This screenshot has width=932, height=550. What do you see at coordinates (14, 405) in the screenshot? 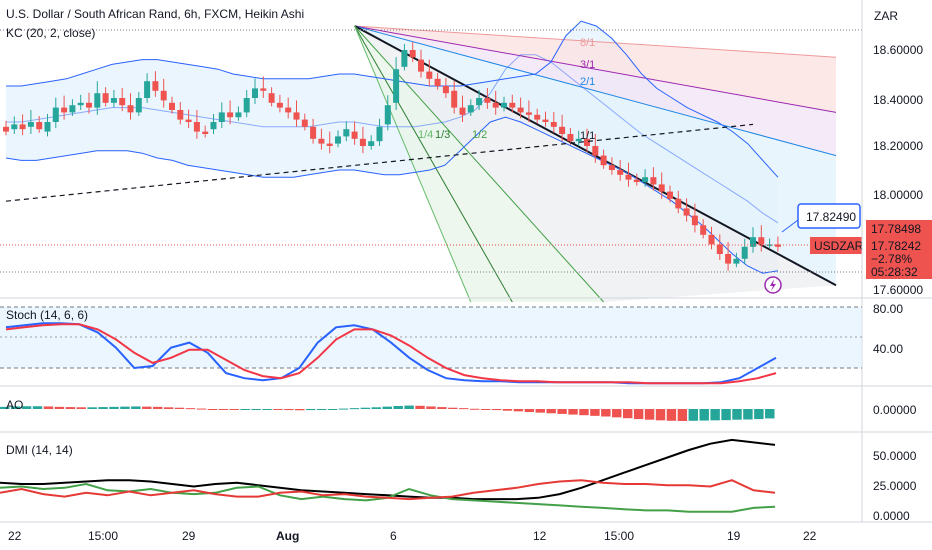
I see `ao-label: AO` at bounding box center [14, 405].